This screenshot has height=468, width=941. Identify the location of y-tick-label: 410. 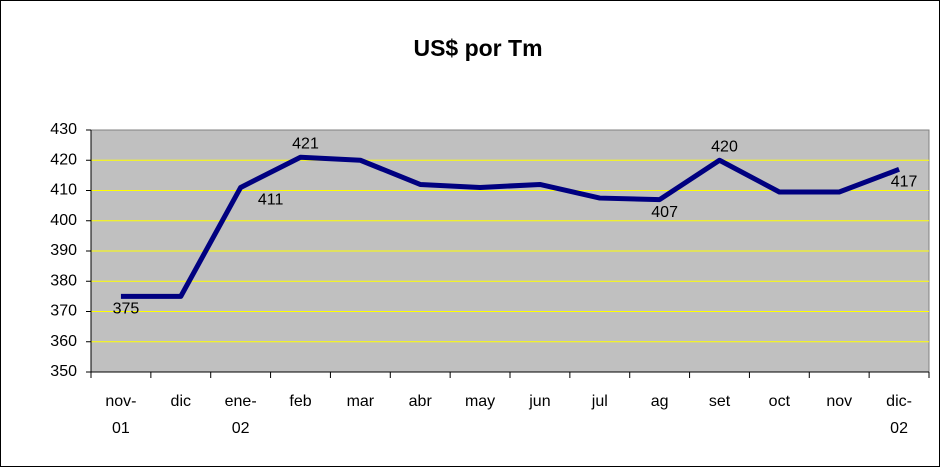
(63, 190).